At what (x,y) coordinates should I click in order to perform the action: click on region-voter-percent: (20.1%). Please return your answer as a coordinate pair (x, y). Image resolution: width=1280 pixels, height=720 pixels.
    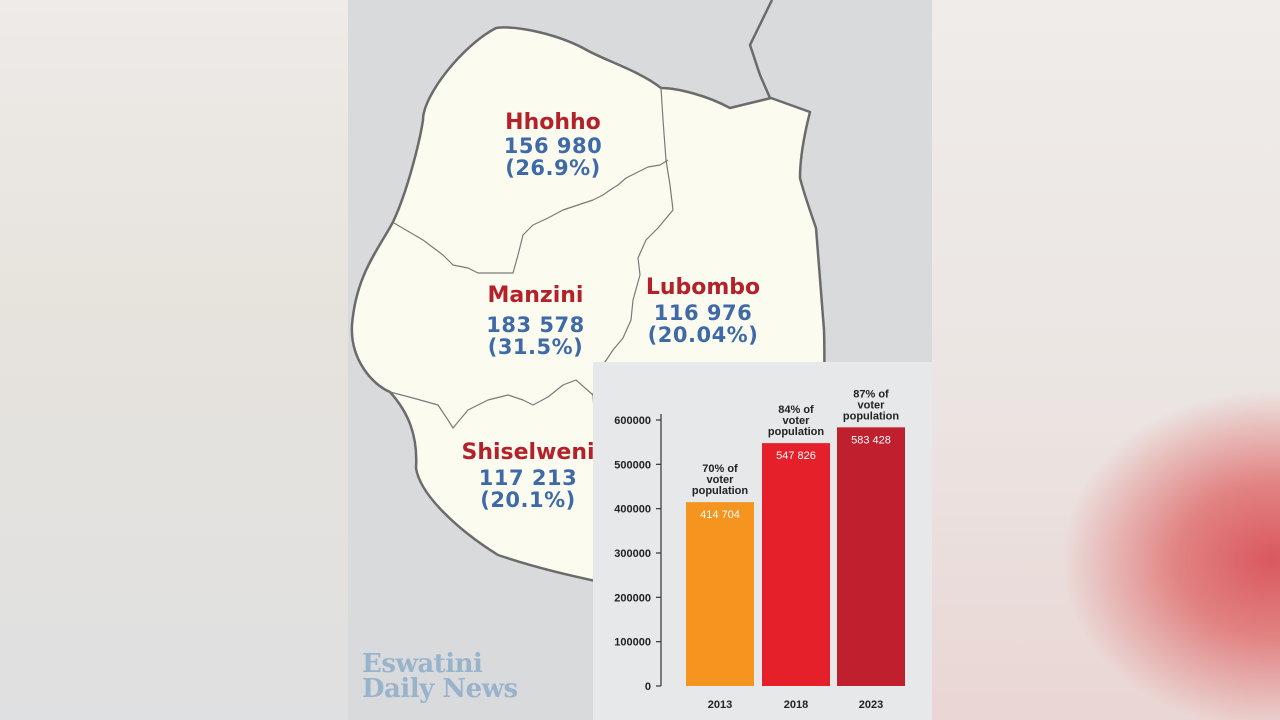
    Looking at the image, I should click on (528, 500).